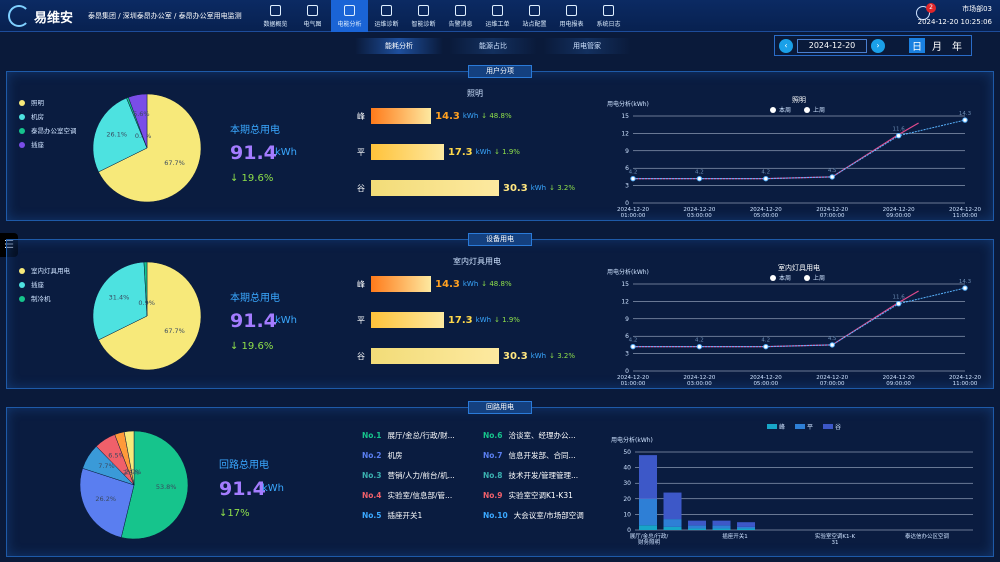  What do you see at coordinates (392, 515) in the screenshot?
I see `circuit-item: No.5 插座开关1` at bounding box center [392, 515].